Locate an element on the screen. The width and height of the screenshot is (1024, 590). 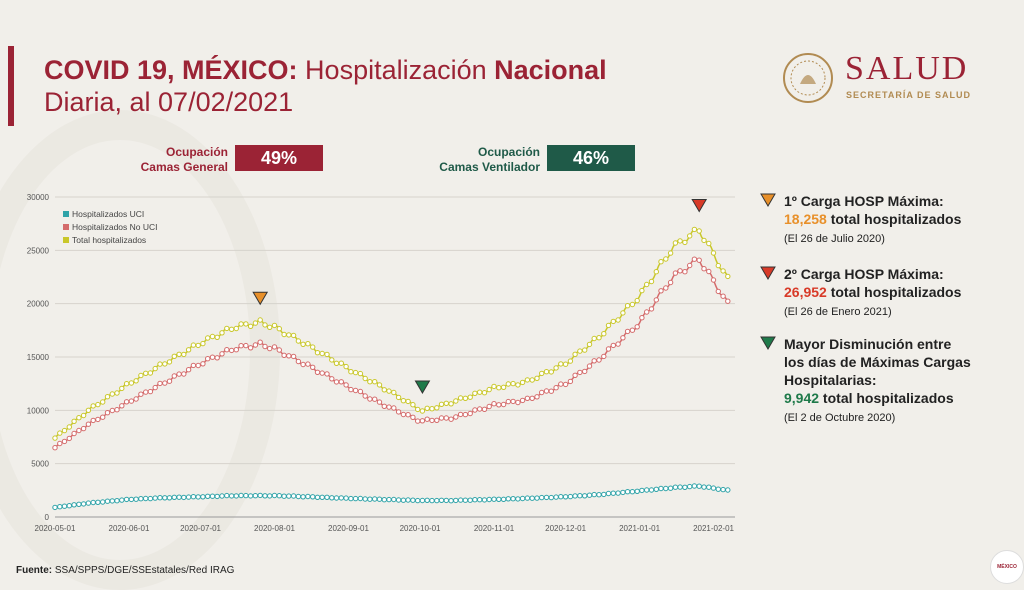
national-seal-icon is located at coordinates (808, 78).